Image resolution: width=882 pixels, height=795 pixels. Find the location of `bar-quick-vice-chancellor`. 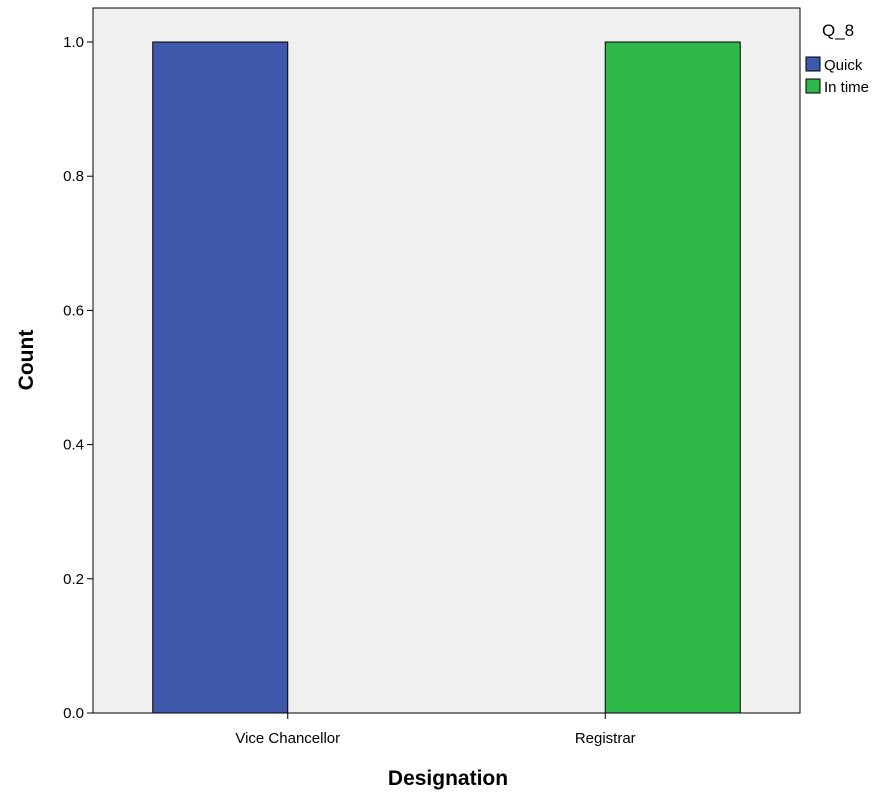

bar-quick-vice-chancellor is located at coordinates (220, 377).